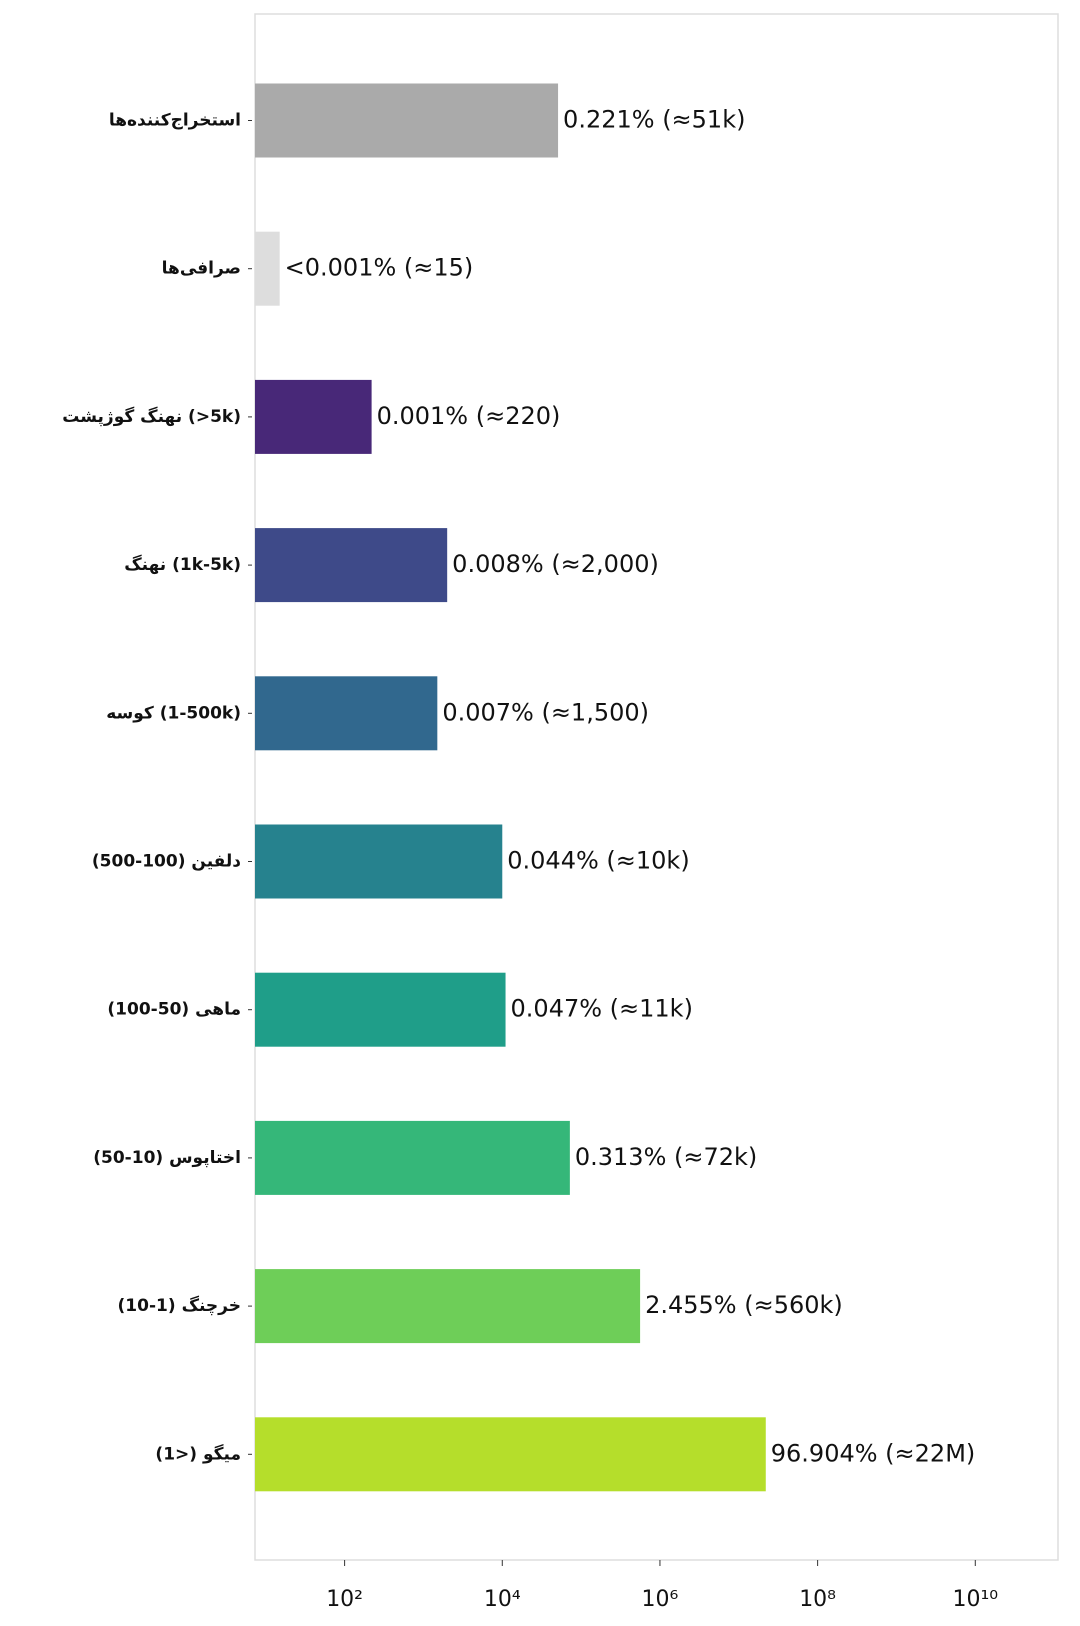 The image size is (1080, 1626). Describe the element at coordinates (198, 1453) in the screenshot. I see `y-tick-label: میگو (<1)` at that location.